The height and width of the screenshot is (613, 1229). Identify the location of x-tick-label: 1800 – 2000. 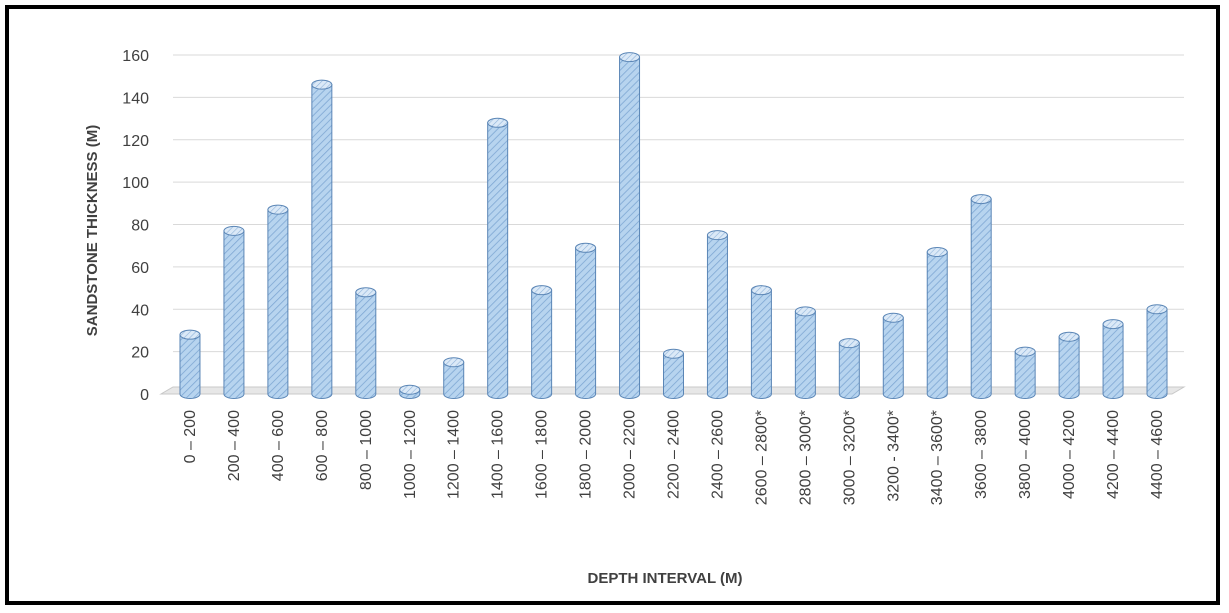
(586, 454).